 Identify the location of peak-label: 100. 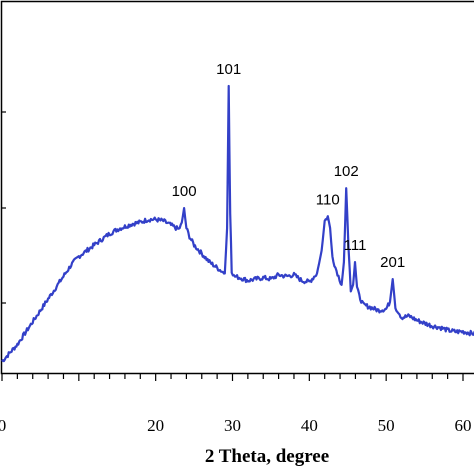
(184, 191).